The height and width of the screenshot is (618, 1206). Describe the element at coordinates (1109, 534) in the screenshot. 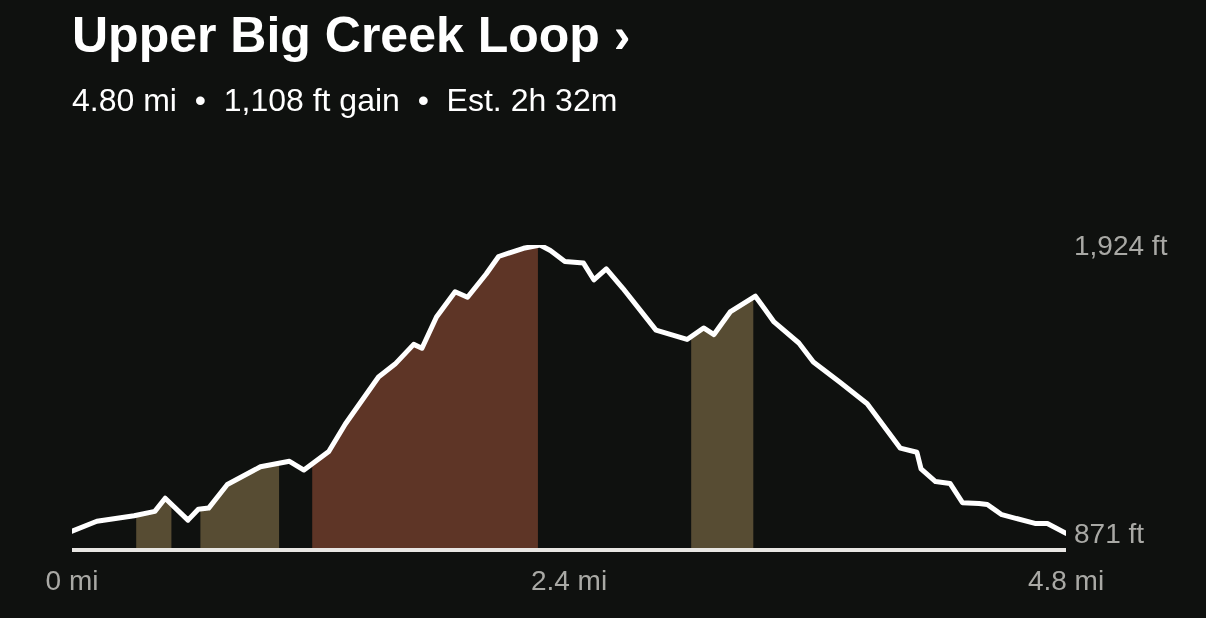

I see `y-tick-label: 871 ft` at that location.